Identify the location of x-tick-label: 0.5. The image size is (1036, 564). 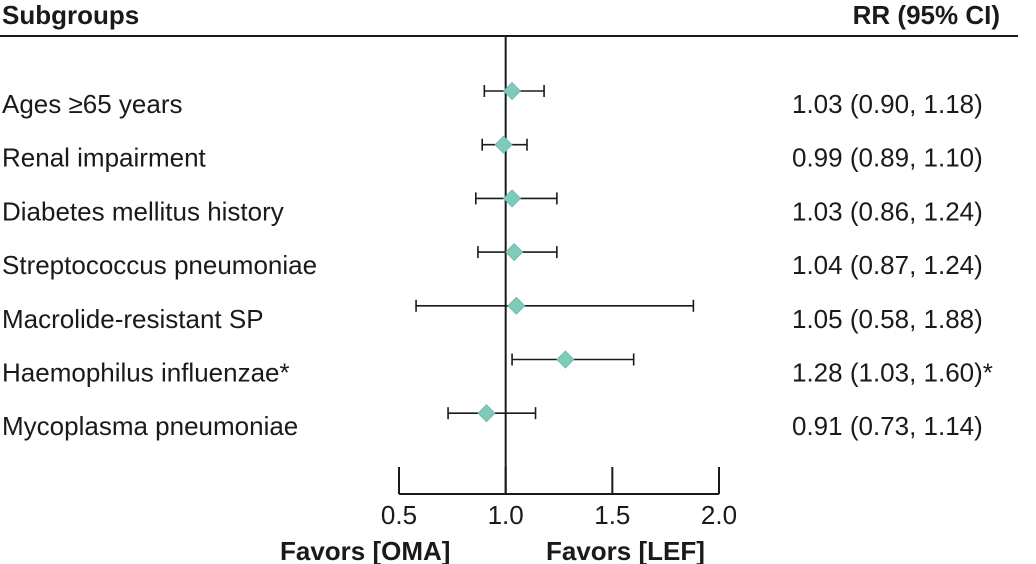
(399, 515).